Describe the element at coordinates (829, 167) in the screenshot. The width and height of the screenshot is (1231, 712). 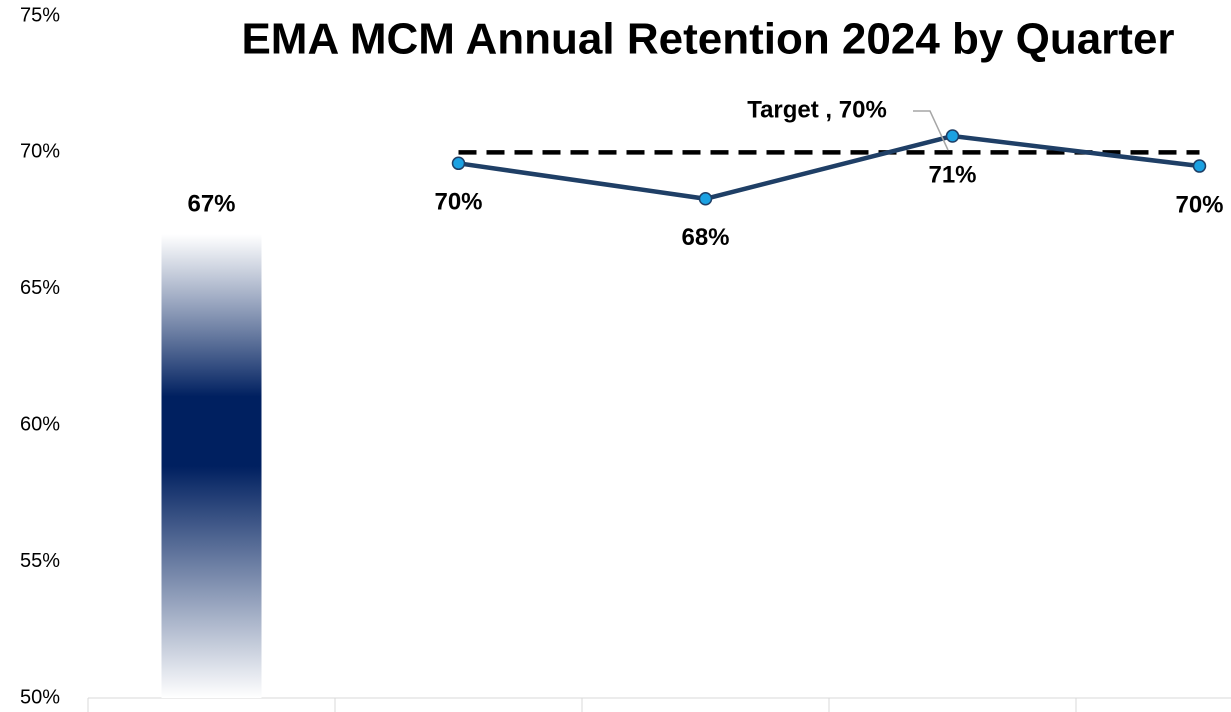
I see `line` at that location.